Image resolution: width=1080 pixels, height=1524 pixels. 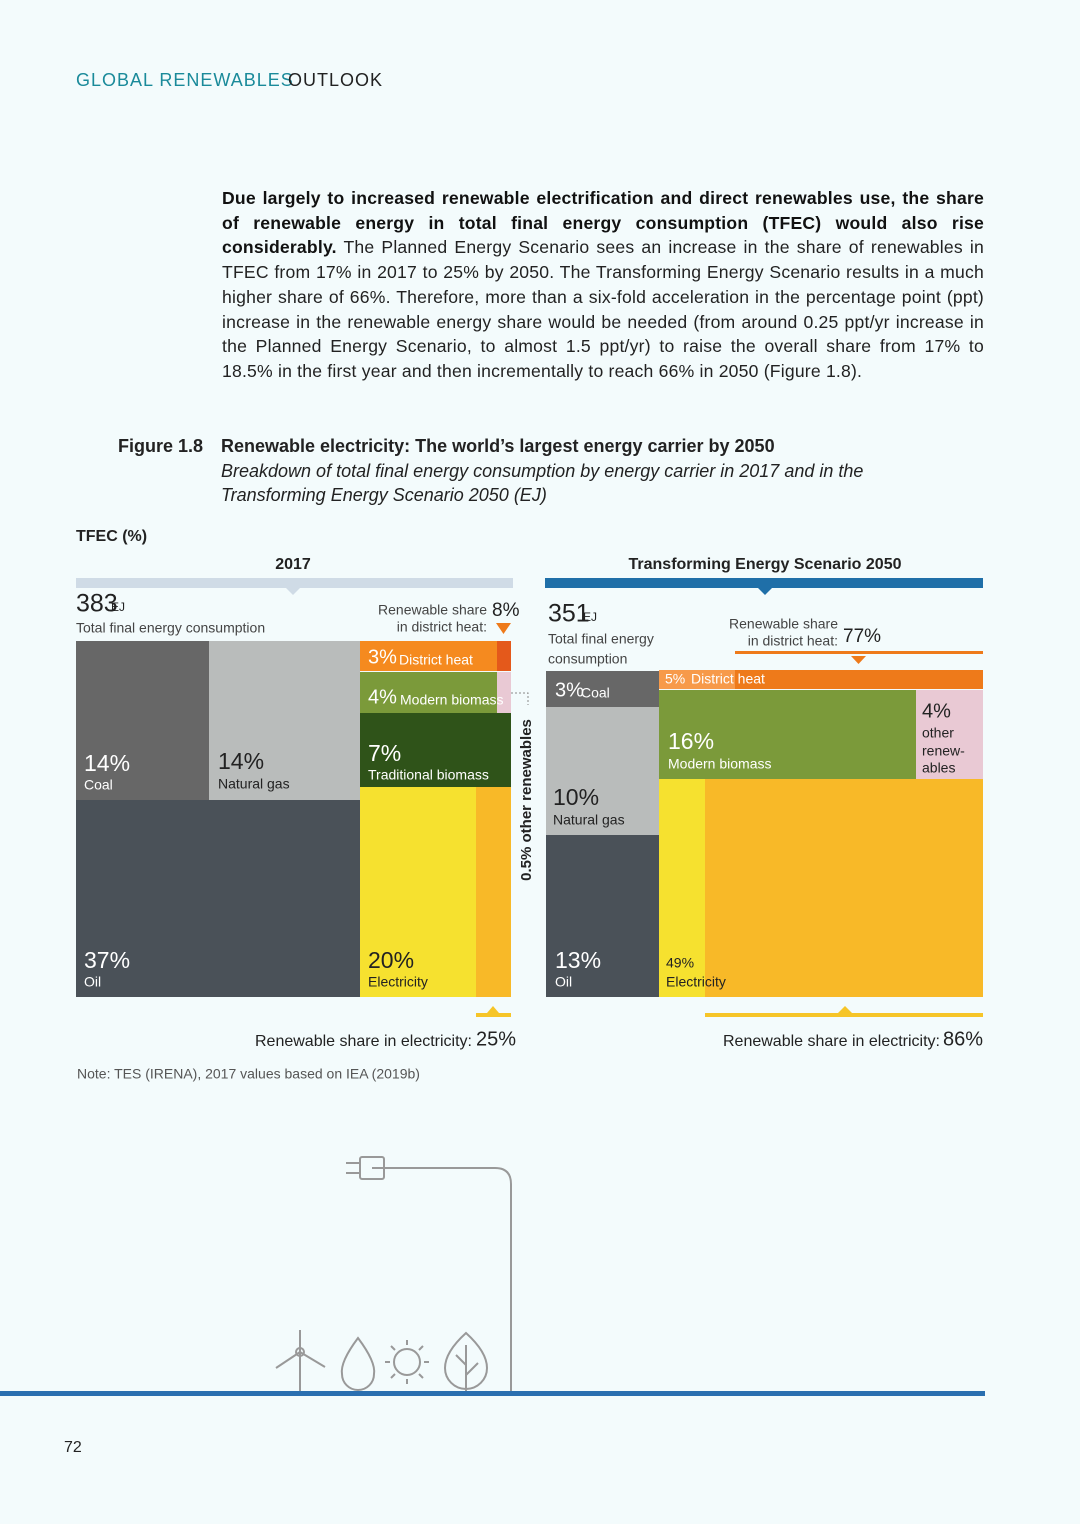 I want to click on share: 37%, so click(x=107, y=960).